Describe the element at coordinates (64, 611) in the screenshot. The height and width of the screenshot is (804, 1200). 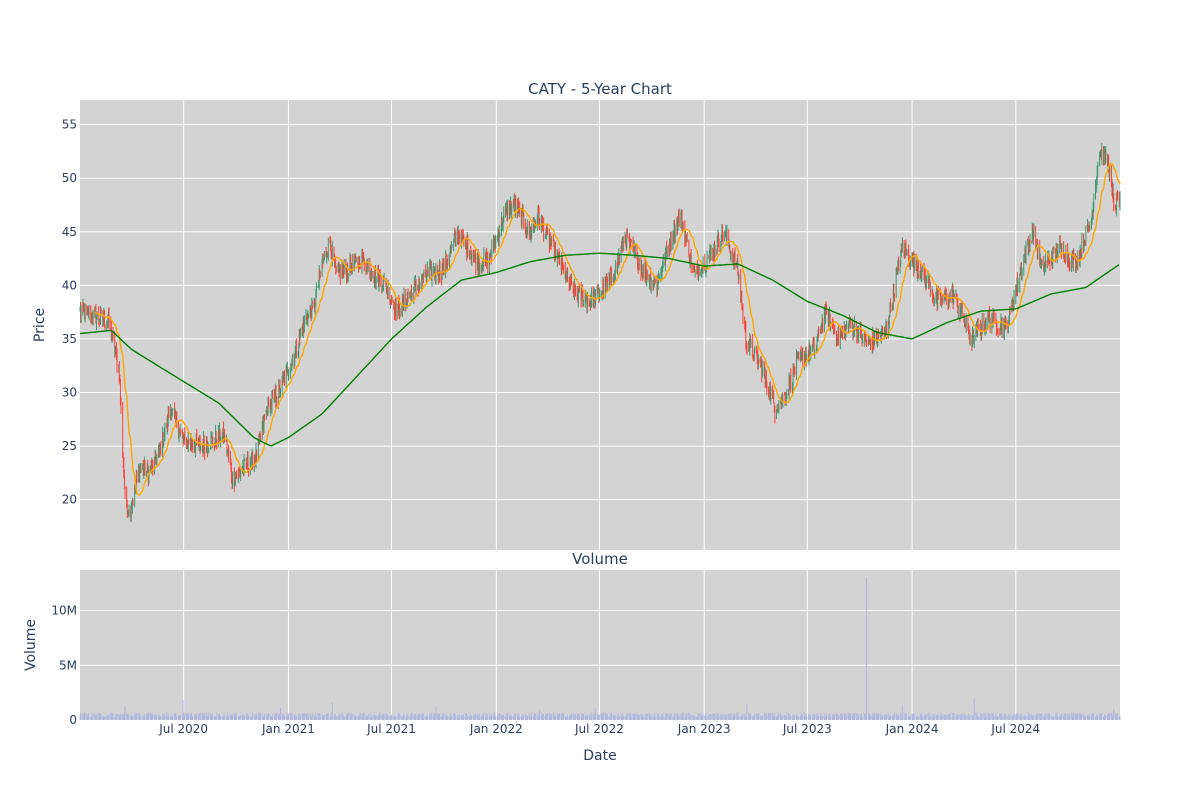
I see `volume-tick-label: 10M` at that location.